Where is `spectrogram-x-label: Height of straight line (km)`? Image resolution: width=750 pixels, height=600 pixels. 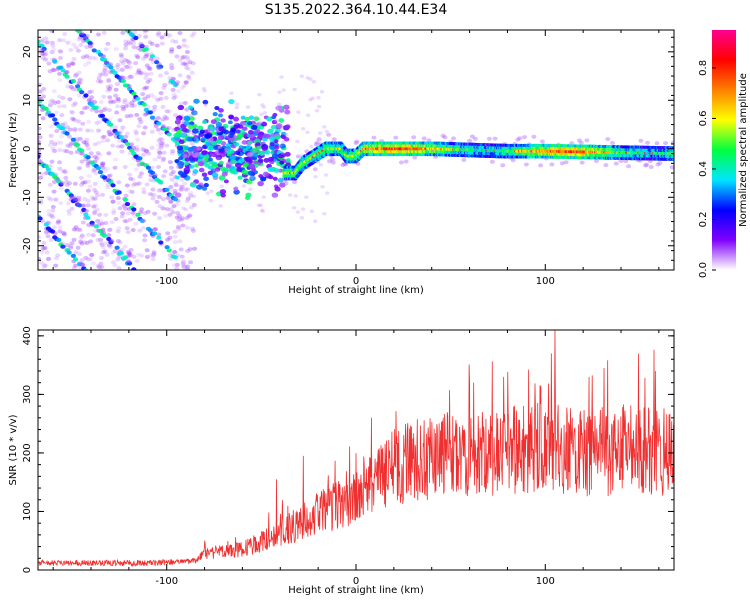 spectrogram-x-label: Height of straight line (km) is located at coordinates (356, 290).